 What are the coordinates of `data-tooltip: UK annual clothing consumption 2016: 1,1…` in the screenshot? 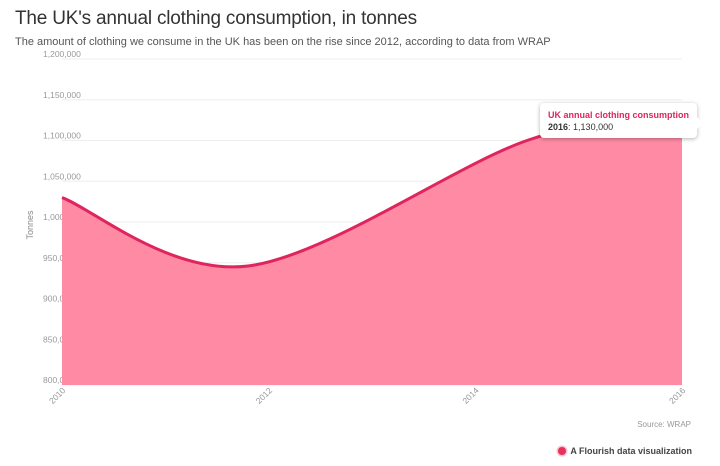 It's located at (621, 120).